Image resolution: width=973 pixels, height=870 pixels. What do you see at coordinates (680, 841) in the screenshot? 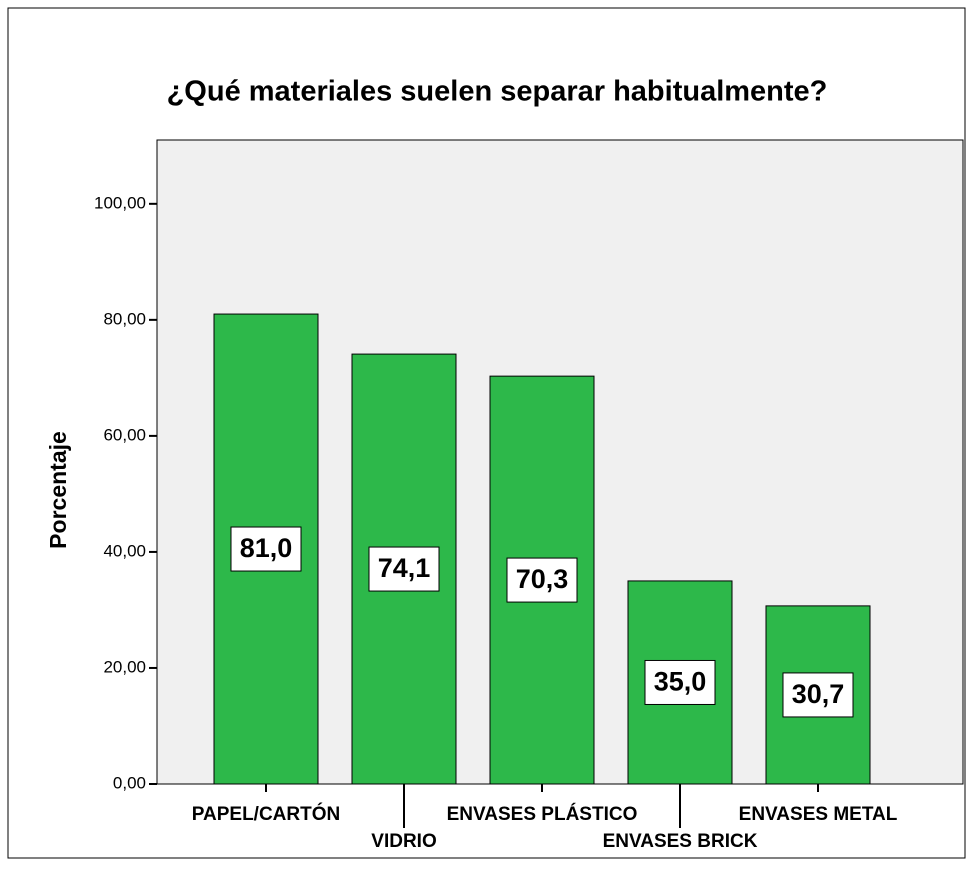
I see `x-tick-label: ENVASES BRICK` at bounding box center [680, 841].